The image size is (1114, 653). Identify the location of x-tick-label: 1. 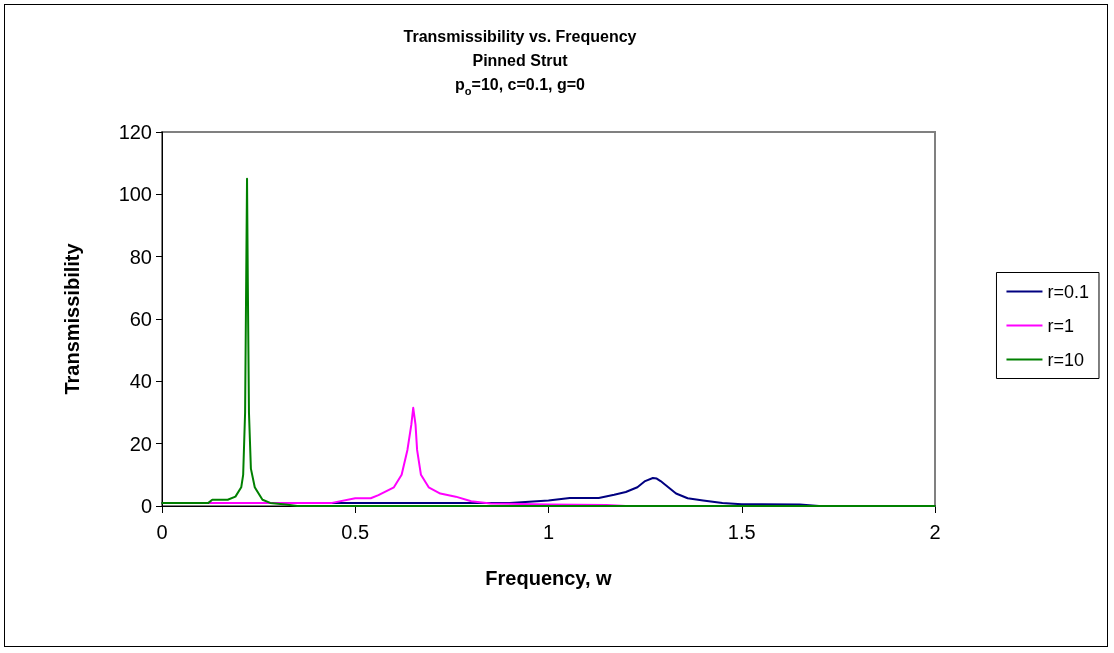
(548, 532).